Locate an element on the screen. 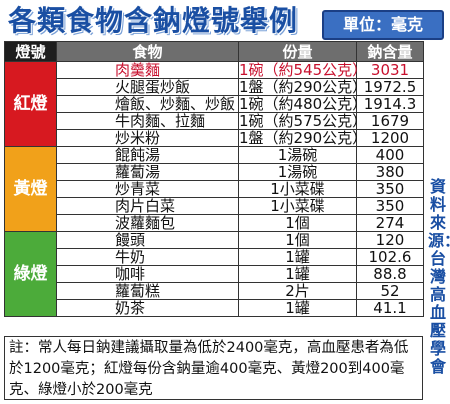  sodium-cell: 88.8 is located at coordinates (390, 274).